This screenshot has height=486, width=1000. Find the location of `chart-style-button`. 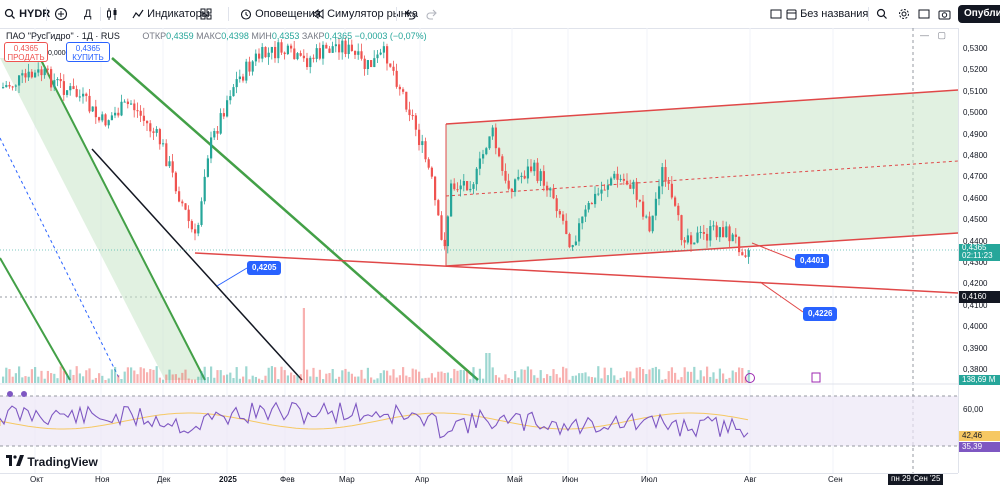

chart-style-button is located at coordinates (112, 14).